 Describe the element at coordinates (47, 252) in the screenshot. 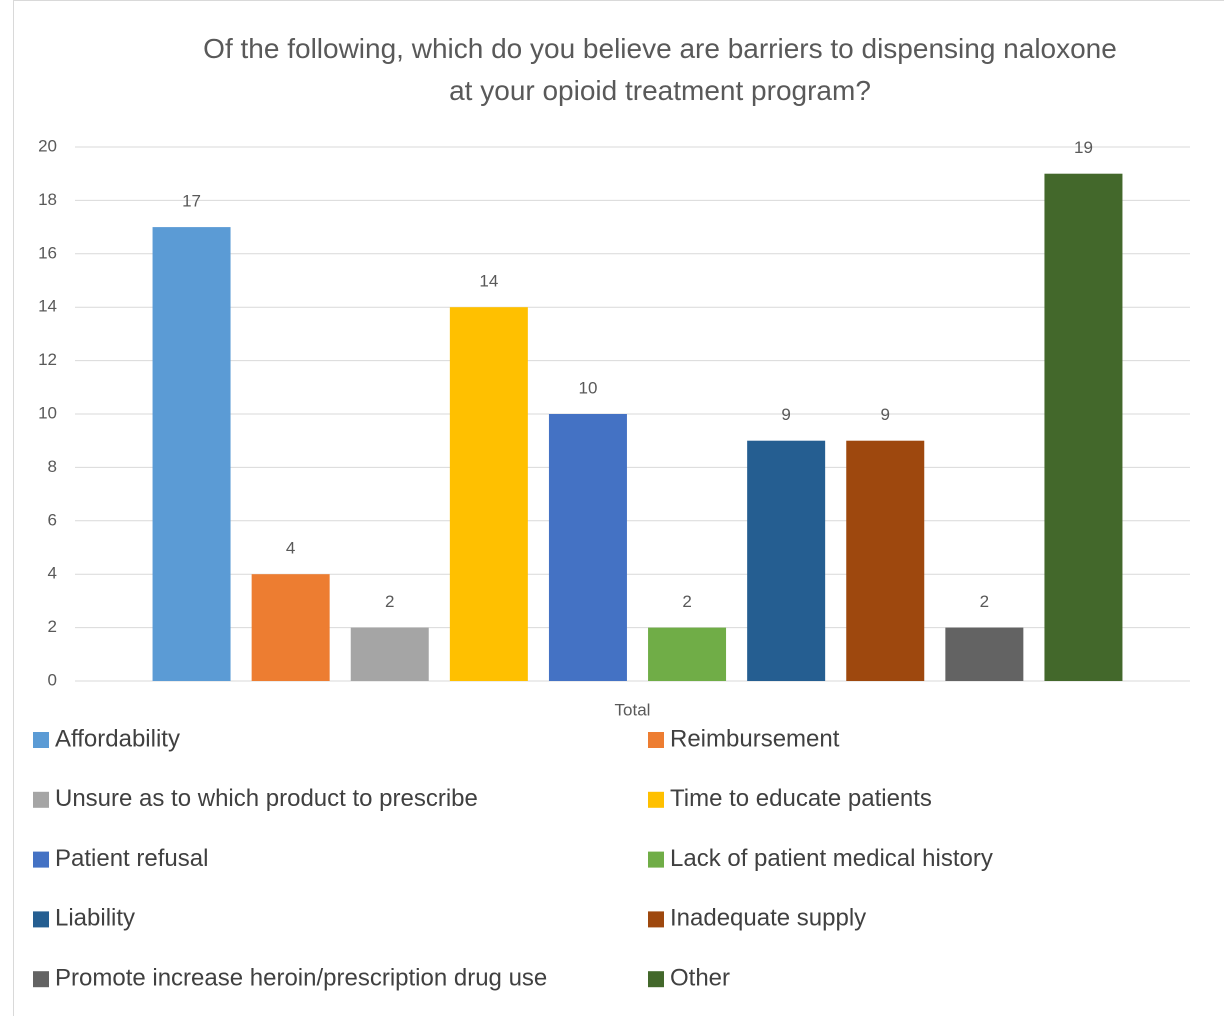

I see `y-tick-label: 16` at that location.